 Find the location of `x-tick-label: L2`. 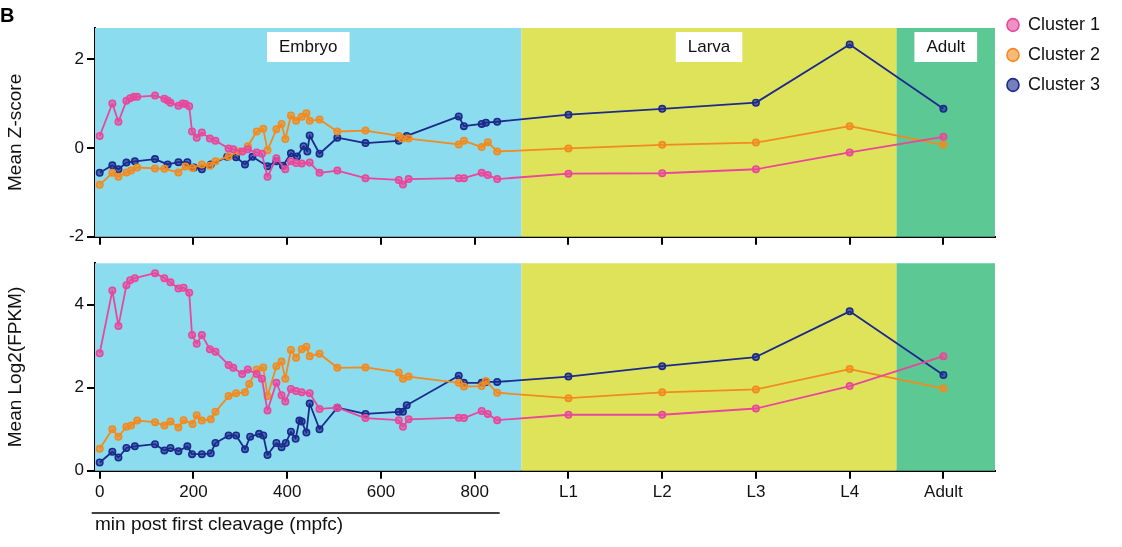

x-tick-label: L2 is located at coordinates (662, 491).